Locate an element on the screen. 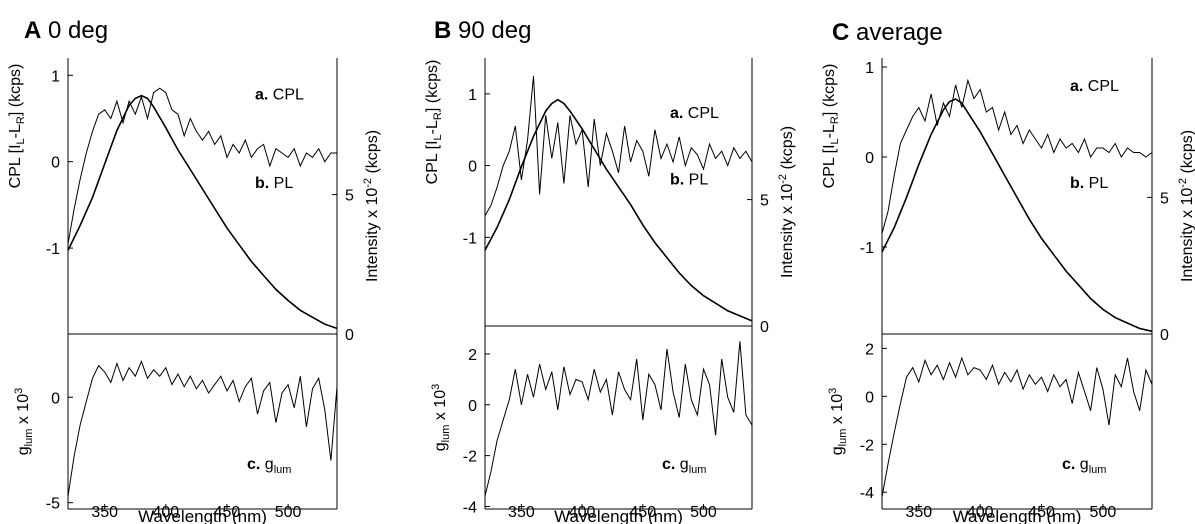 The width and height of the screenshot is (1195, 524). panel-title: A 0 deg is located at coordinates (66, 30).